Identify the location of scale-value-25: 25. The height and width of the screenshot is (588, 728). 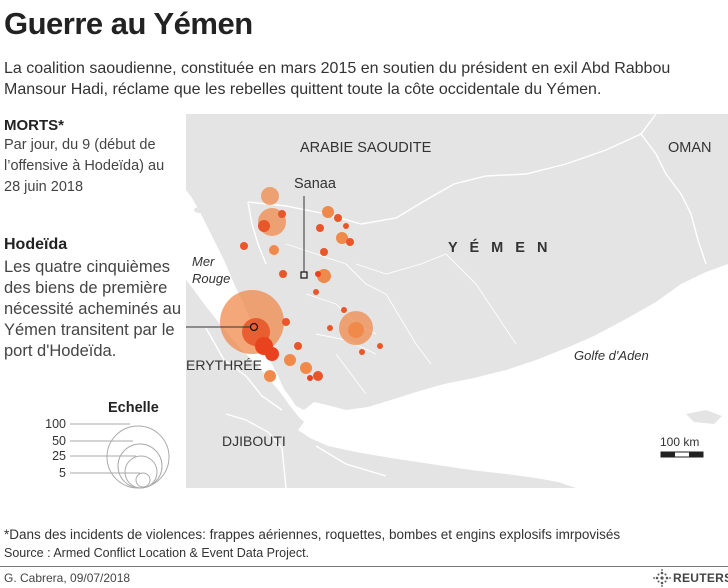
(59, 456).